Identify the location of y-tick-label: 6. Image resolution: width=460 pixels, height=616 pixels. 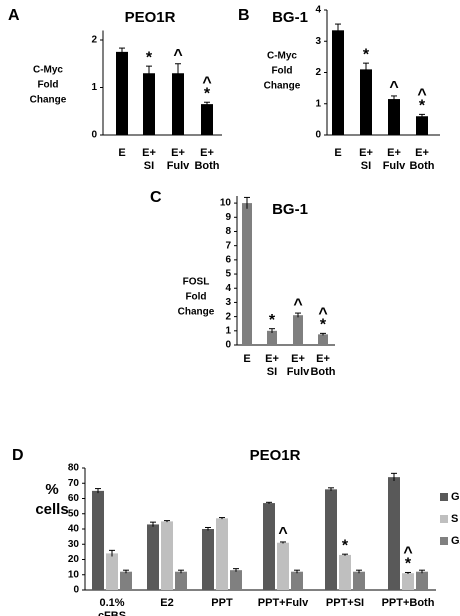
(228, 259).